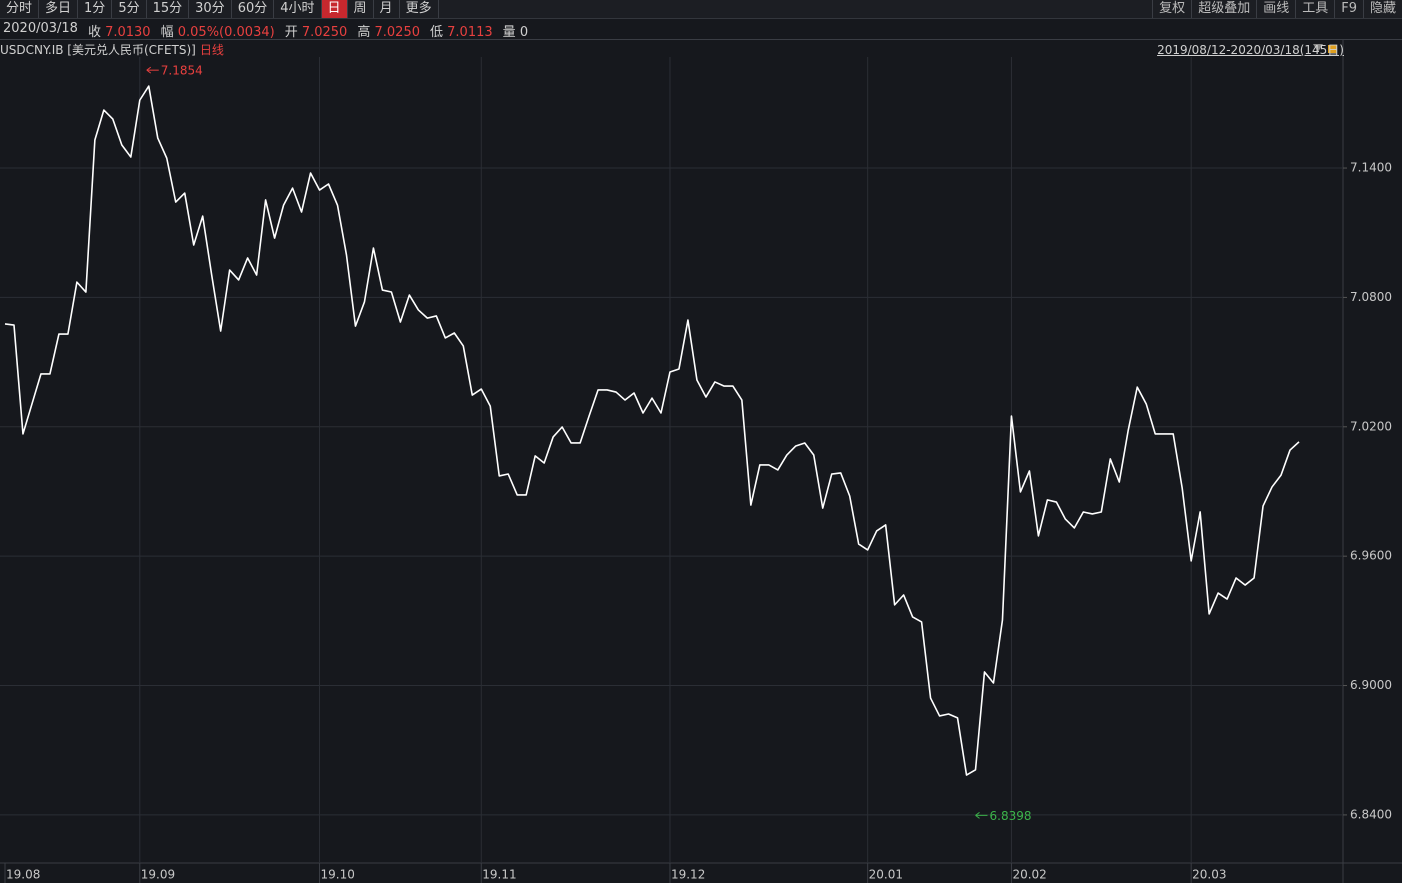 This screenshot has width=1402, height=883. Describe the element at coordinates (470, 32) in the screenshot. I see `quote-value: 7.0113` at that location.